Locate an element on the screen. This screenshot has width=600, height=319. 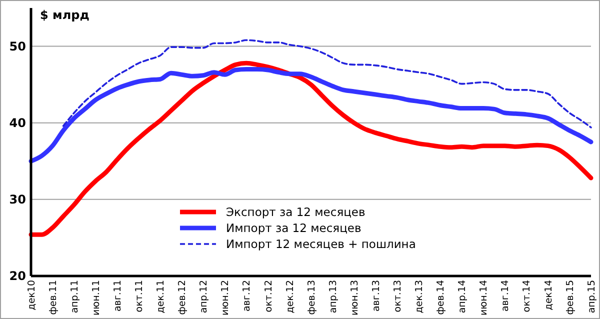
x-tick-label: авг.13 is located at coordinates (376, 296).